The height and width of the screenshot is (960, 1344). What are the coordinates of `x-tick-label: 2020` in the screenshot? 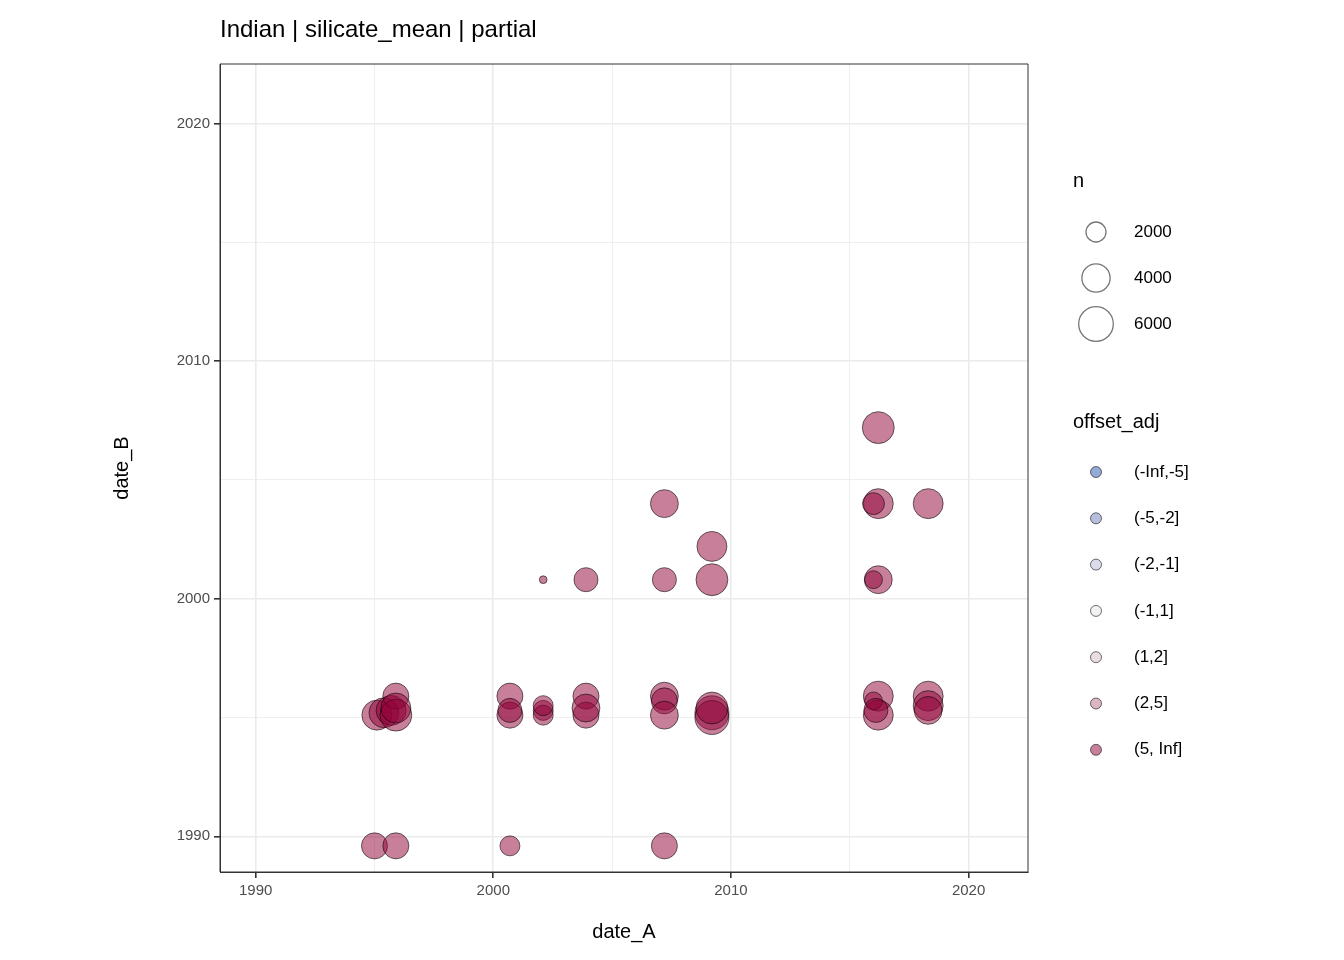 It's located at (968, 890).